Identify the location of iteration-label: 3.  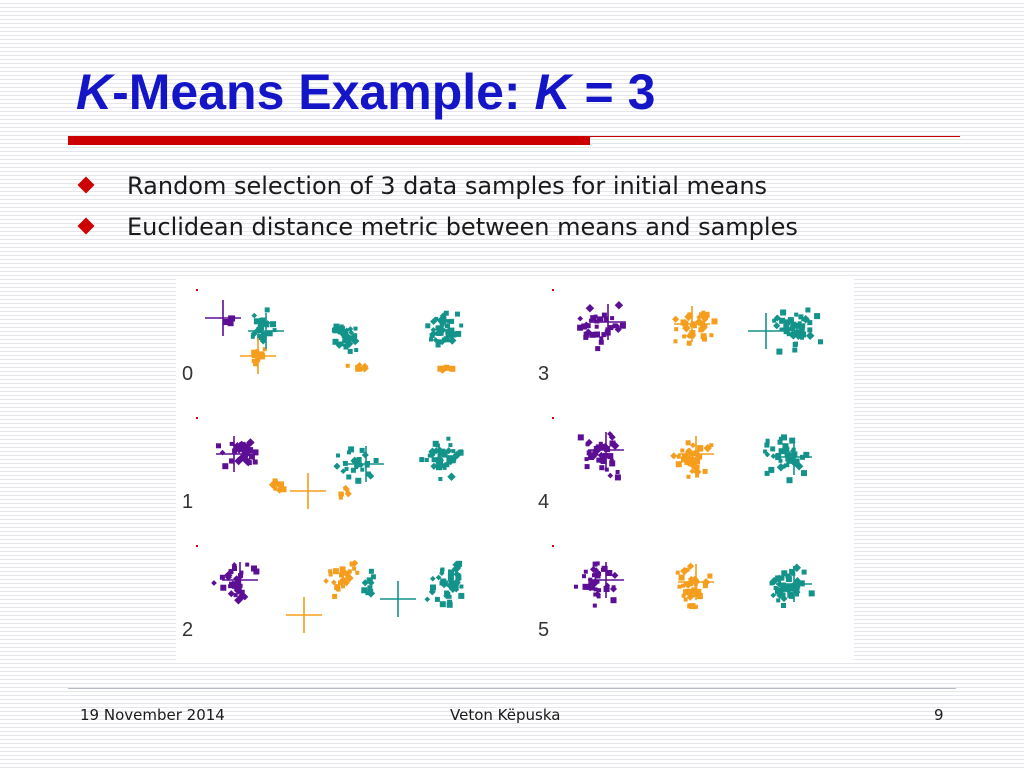
(543, 374).